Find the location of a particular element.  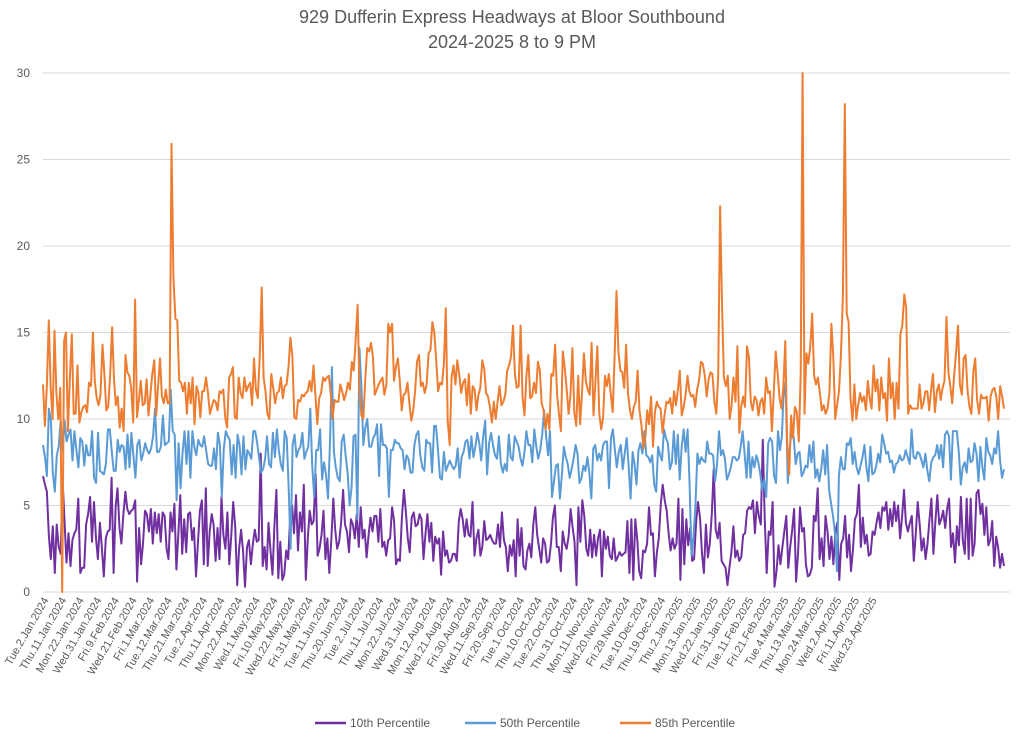

y-tick-label: 5 is located at coordinates (26, 506).